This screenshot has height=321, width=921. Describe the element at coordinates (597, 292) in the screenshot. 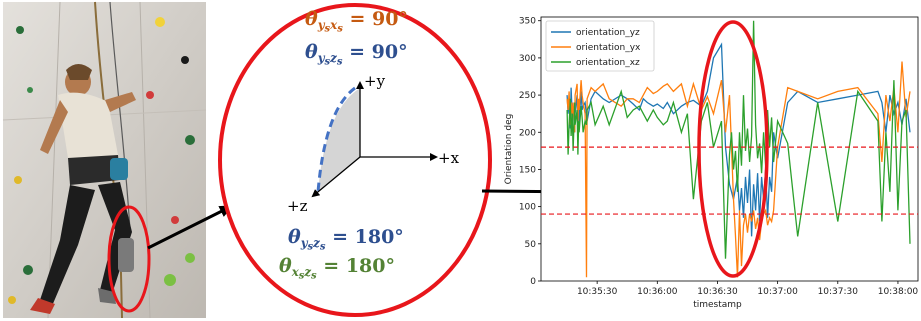

I see `x-tick-label: 10:35:30` at that location.